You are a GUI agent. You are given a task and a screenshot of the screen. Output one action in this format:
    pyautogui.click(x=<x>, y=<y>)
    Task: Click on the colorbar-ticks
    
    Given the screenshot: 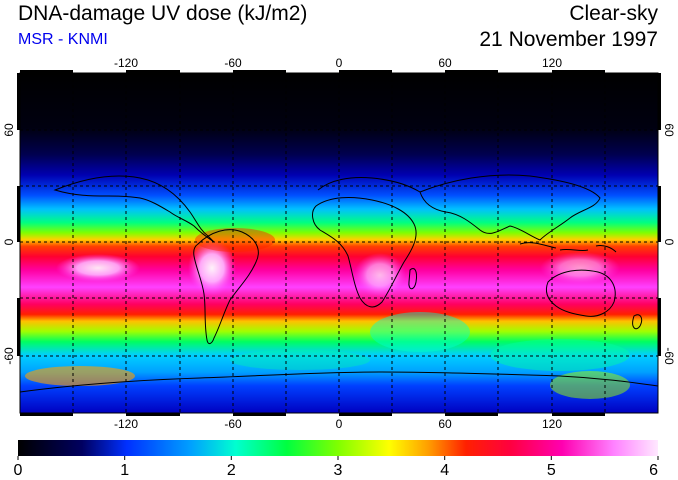 What is the action you would take?
    pyautogui.click(x=338, y=458)
    